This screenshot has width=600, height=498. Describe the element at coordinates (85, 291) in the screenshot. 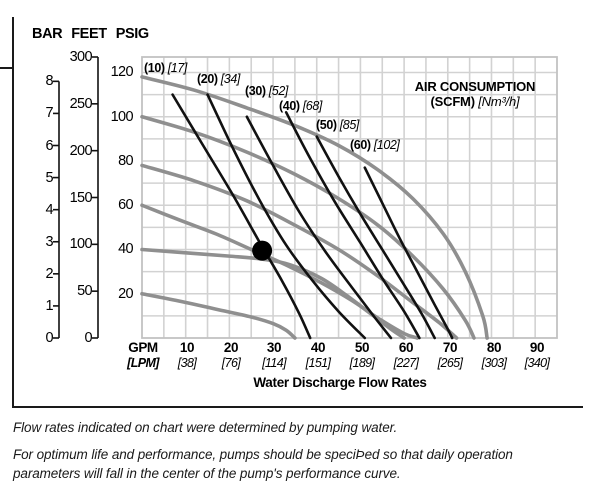

I see `feet-tick-label: 50` at that location.